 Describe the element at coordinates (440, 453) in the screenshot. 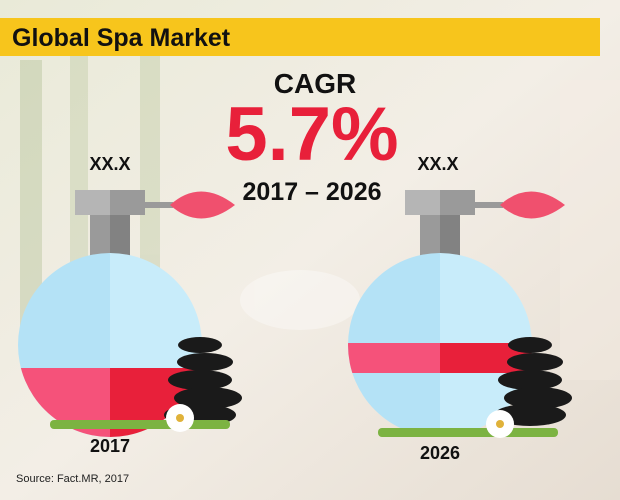

I see `bottle-year: 2026` at that location.